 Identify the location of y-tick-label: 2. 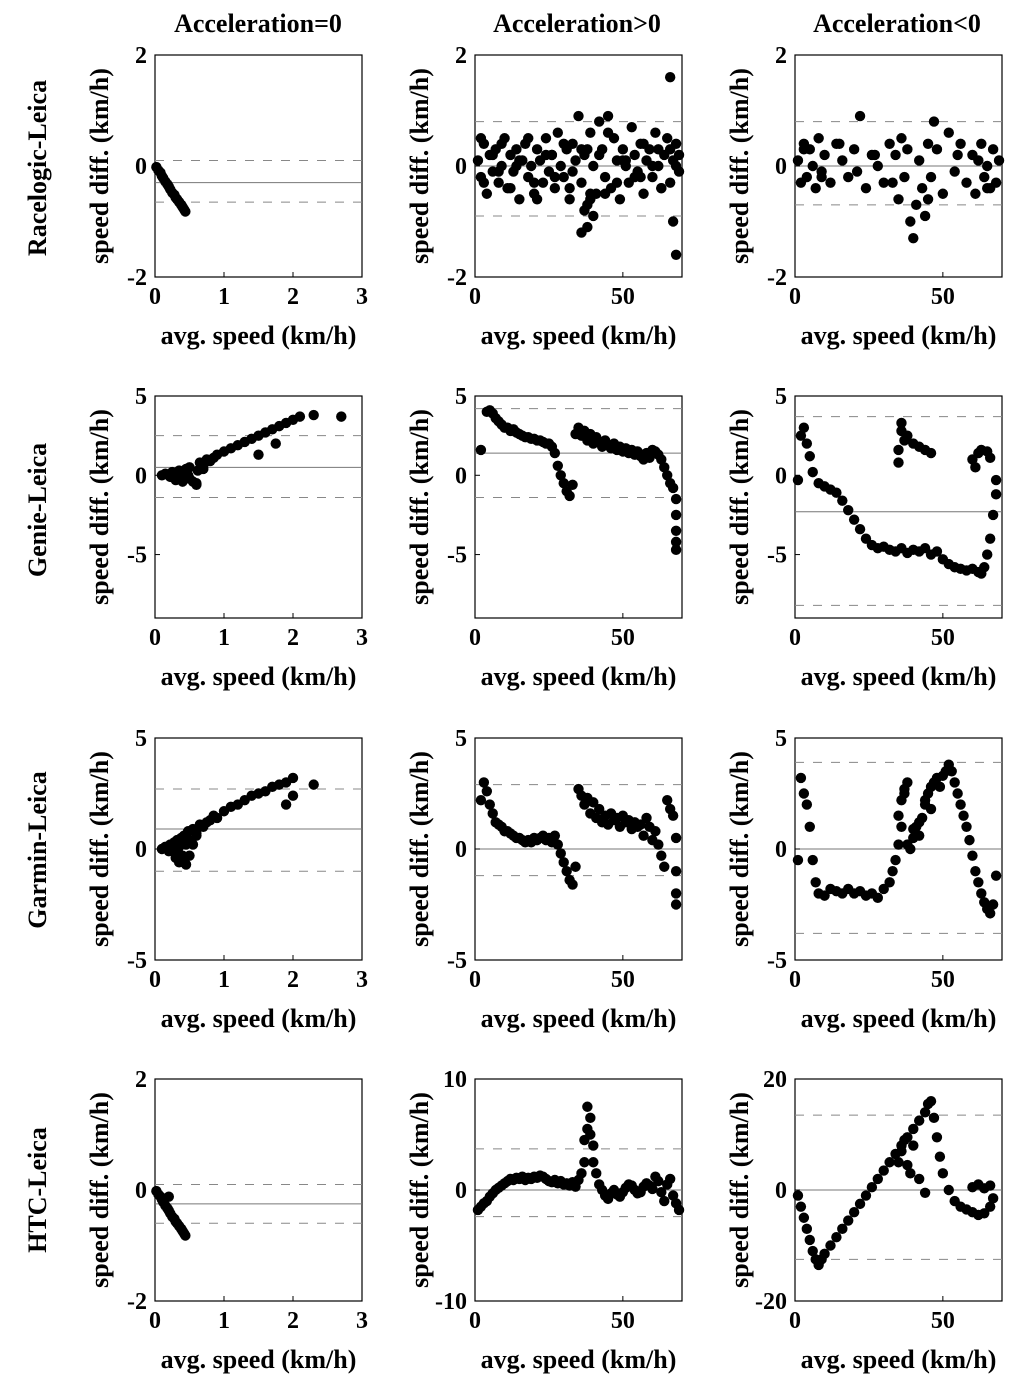
(141, 56).